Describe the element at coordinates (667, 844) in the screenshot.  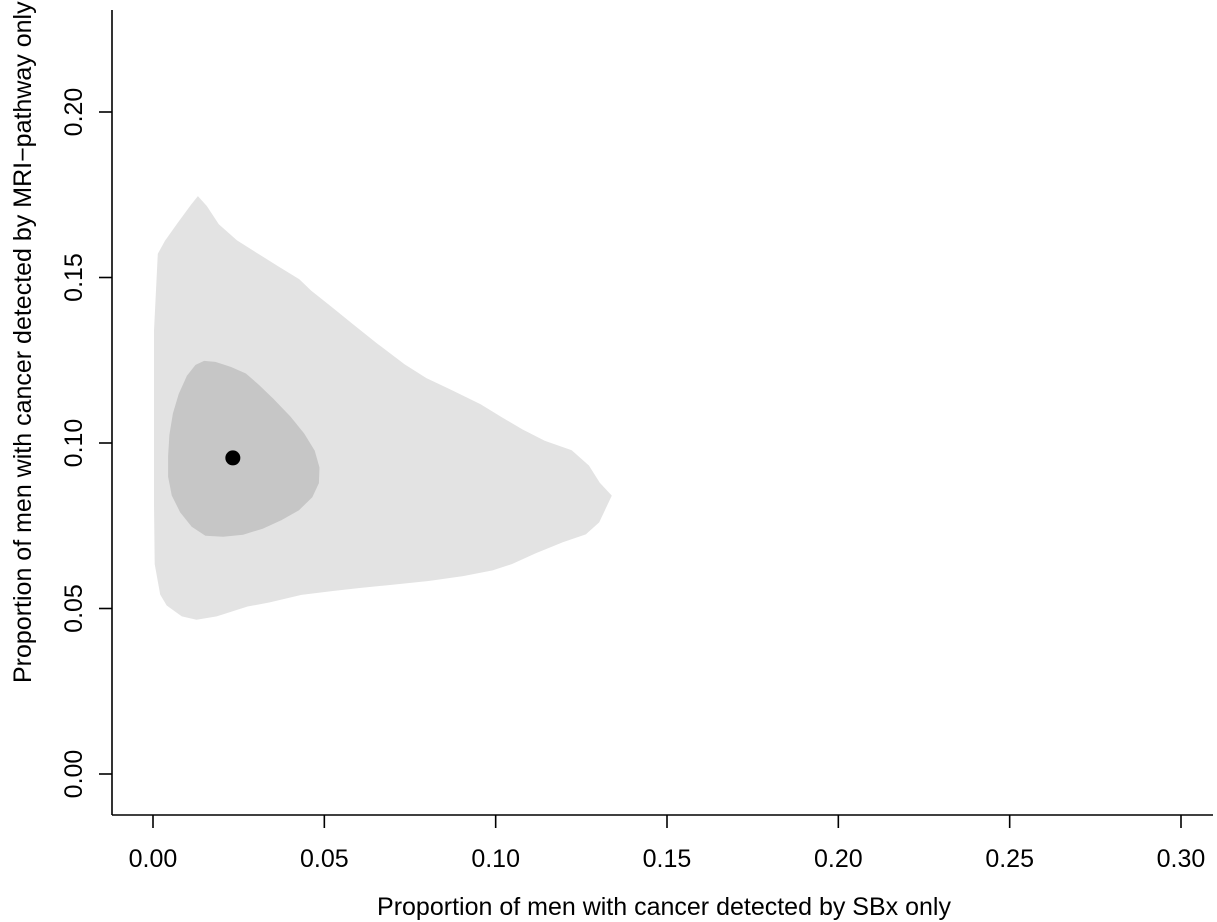
I see `x-ticks: 0.00 0.05 0.10 0.15 0.20 0.25 0.30` at that location.